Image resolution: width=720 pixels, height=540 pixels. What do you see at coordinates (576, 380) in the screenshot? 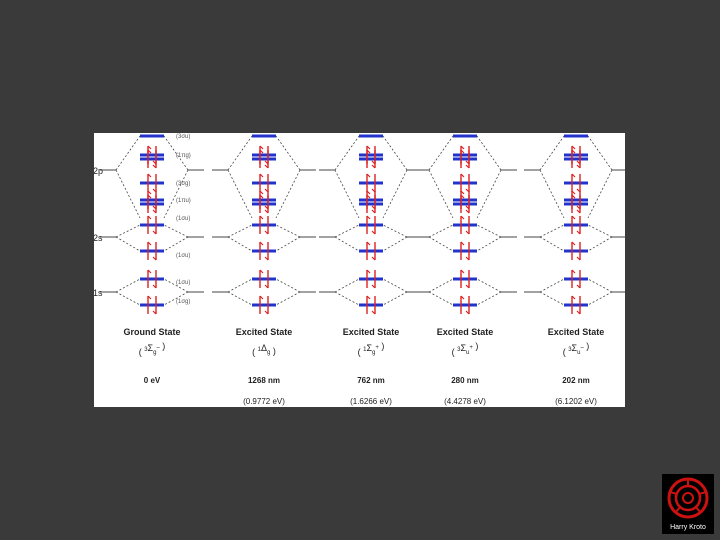
I see `state-wavelength: 202 nm` at bounding box center [576, 380].